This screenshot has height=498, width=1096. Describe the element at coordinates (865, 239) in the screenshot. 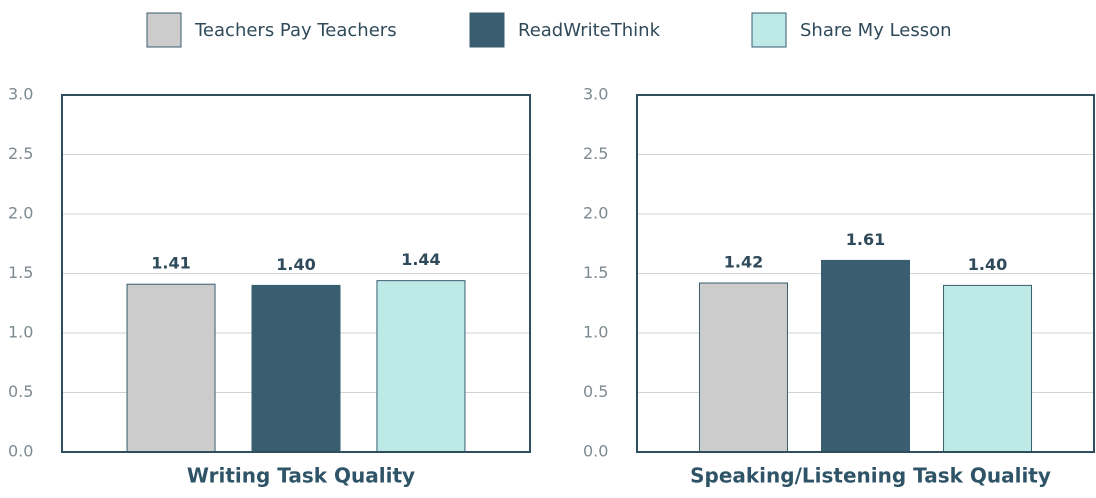

I see `value-label: 1.61` at that location.